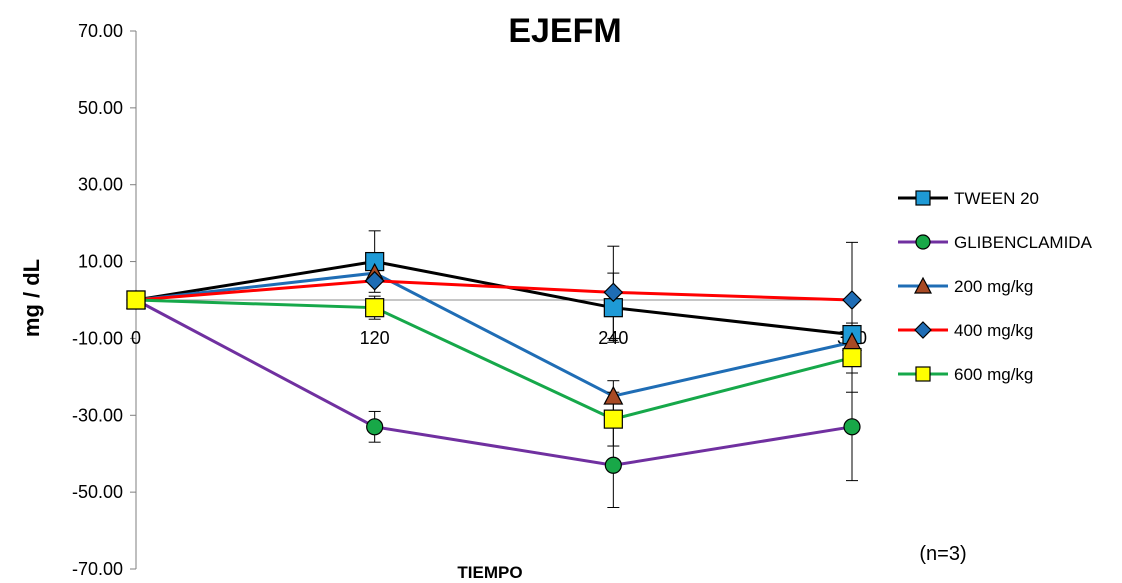 Image resolution: width=1122 pixels, height=583 pixels. I want to click on y-tick-label: -10.00, so click(97, 338).